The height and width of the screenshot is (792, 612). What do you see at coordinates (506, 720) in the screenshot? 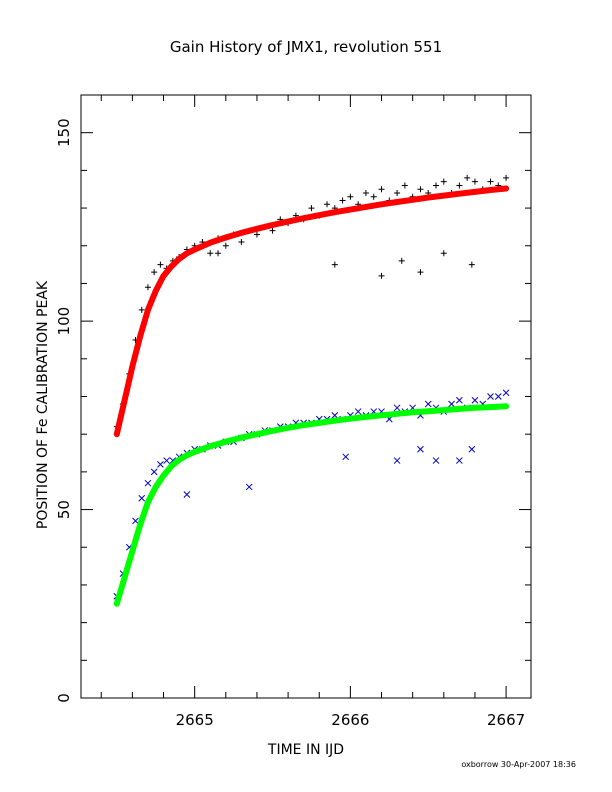
I see `x-tick-label: 2667` at bounding box center [506, 720].